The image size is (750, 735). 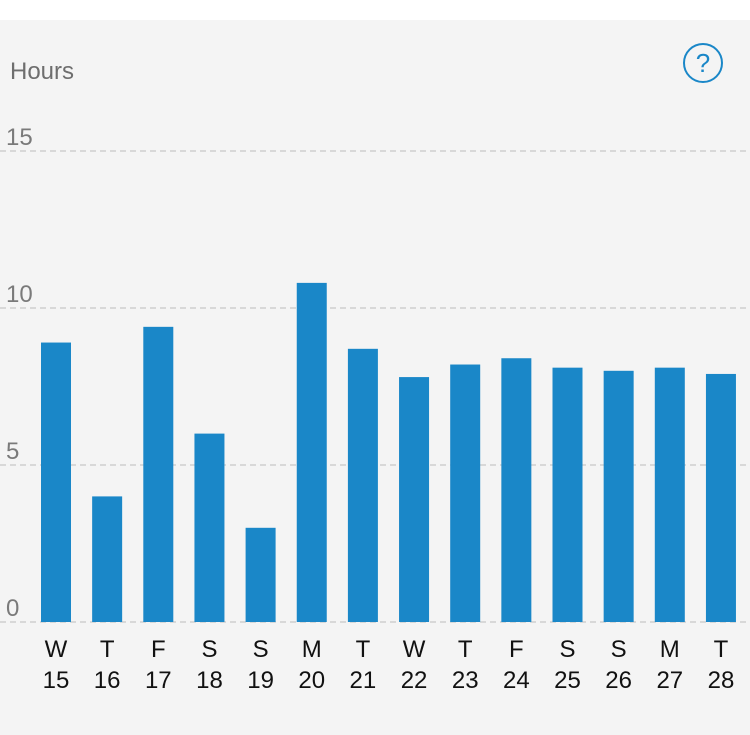 What do you see at coordinates (363, 680) in the screenshot?
I see `x-tick-date-label: 21` at bounding box center [363, 680].